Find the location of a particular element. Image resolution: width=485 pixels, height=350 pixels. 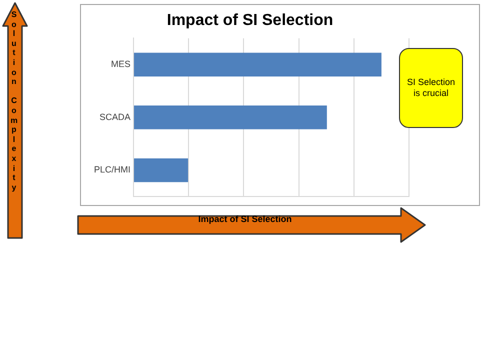

text: SI Selection is crucial is located at coordinates (431, 88).